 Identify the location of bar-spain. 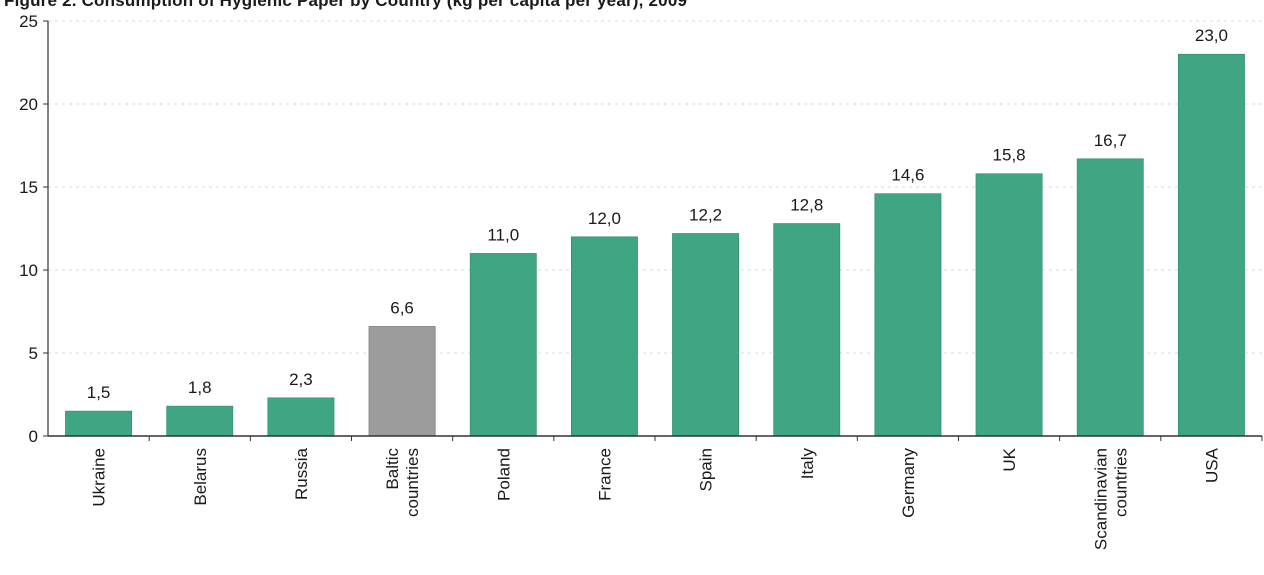
(706, 335).